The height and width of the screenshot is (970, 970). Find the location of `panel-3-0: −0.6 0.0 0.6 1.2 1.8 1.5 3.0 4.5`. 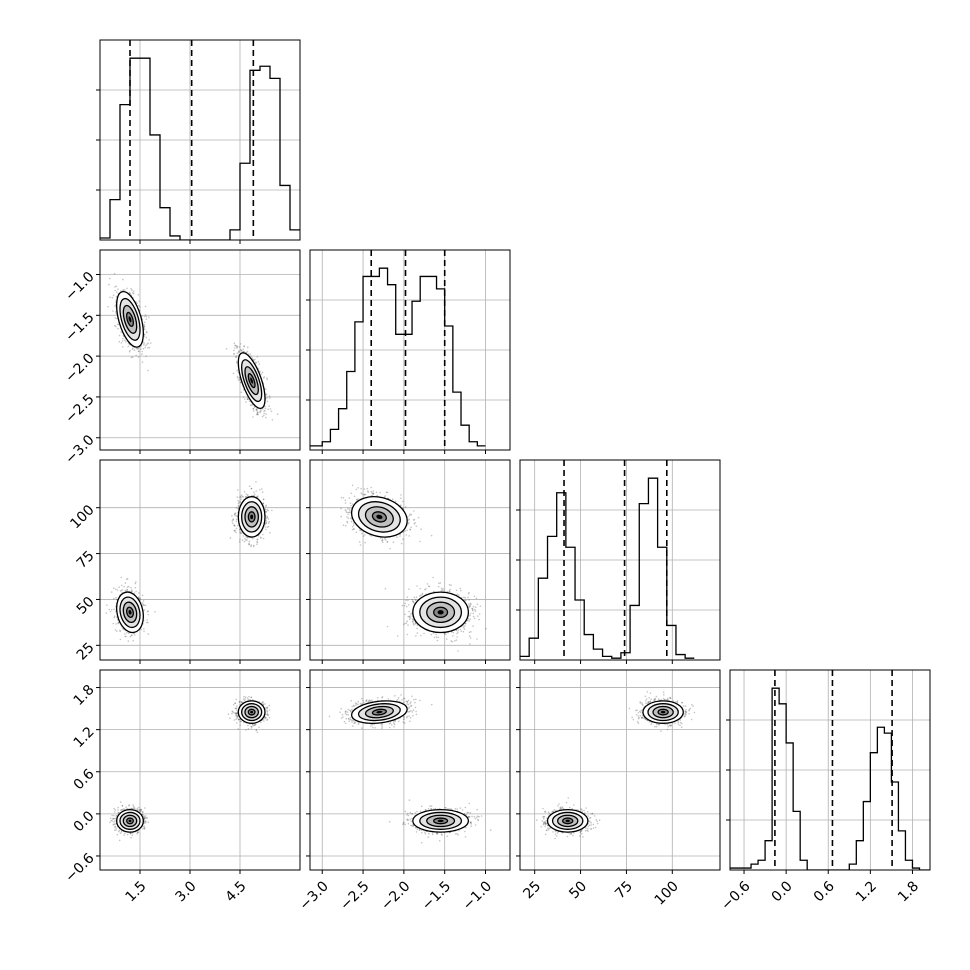

panel-3-0: −0.6 0.0 0.6 1.2 1.8 1.5 3.0 4.5 is located at coordinates (181, 787).